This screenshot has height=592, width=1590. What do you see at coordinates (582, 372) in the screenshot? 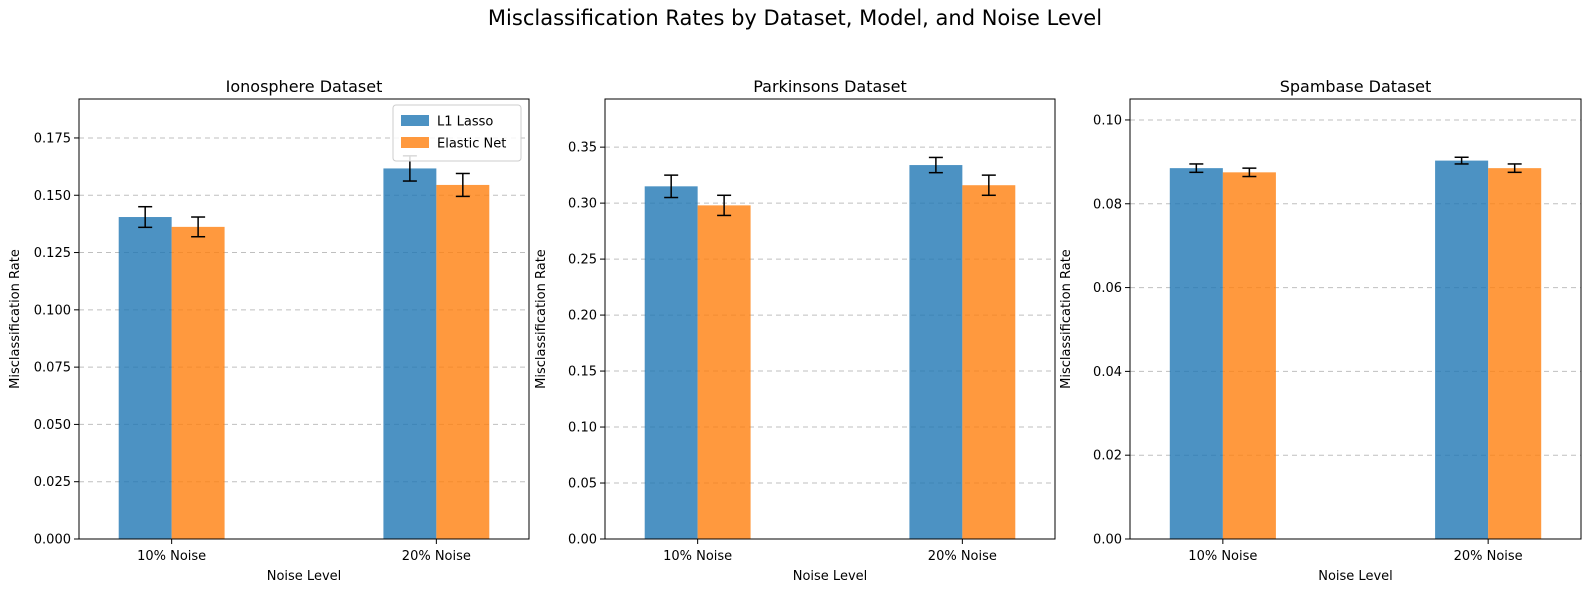
I see `y-tick-label: 0.15` at bounding box center [582, 372].